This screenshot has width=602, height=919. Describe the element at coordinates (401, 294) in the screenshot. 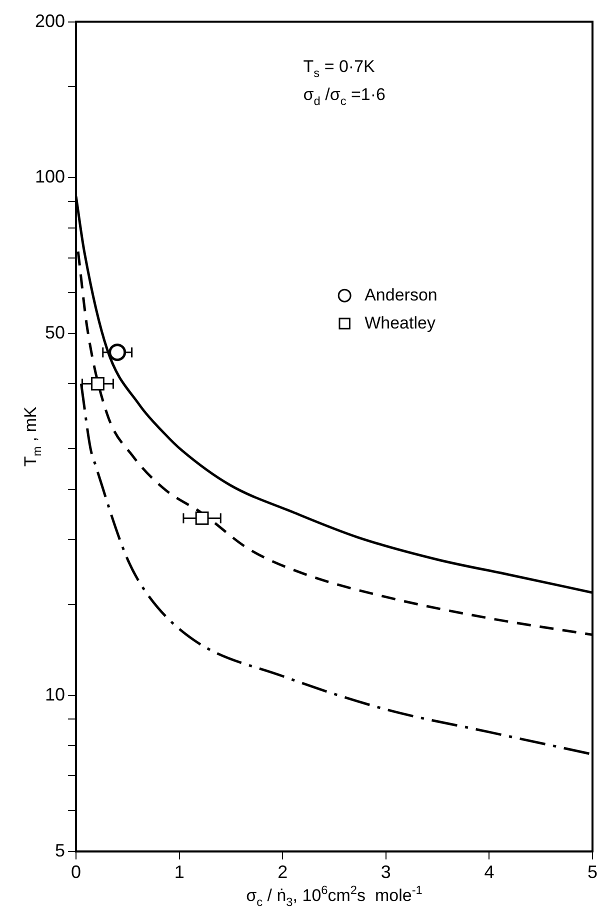

I see `legend-label: Anderson` at that location.